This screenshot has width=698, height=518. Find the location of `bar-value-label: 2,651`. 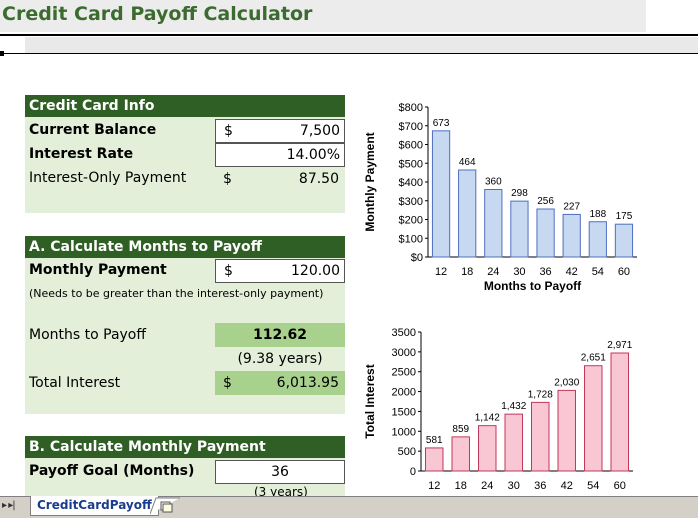

bar-value-label: 2,651 is located at coordinates (593, 358).